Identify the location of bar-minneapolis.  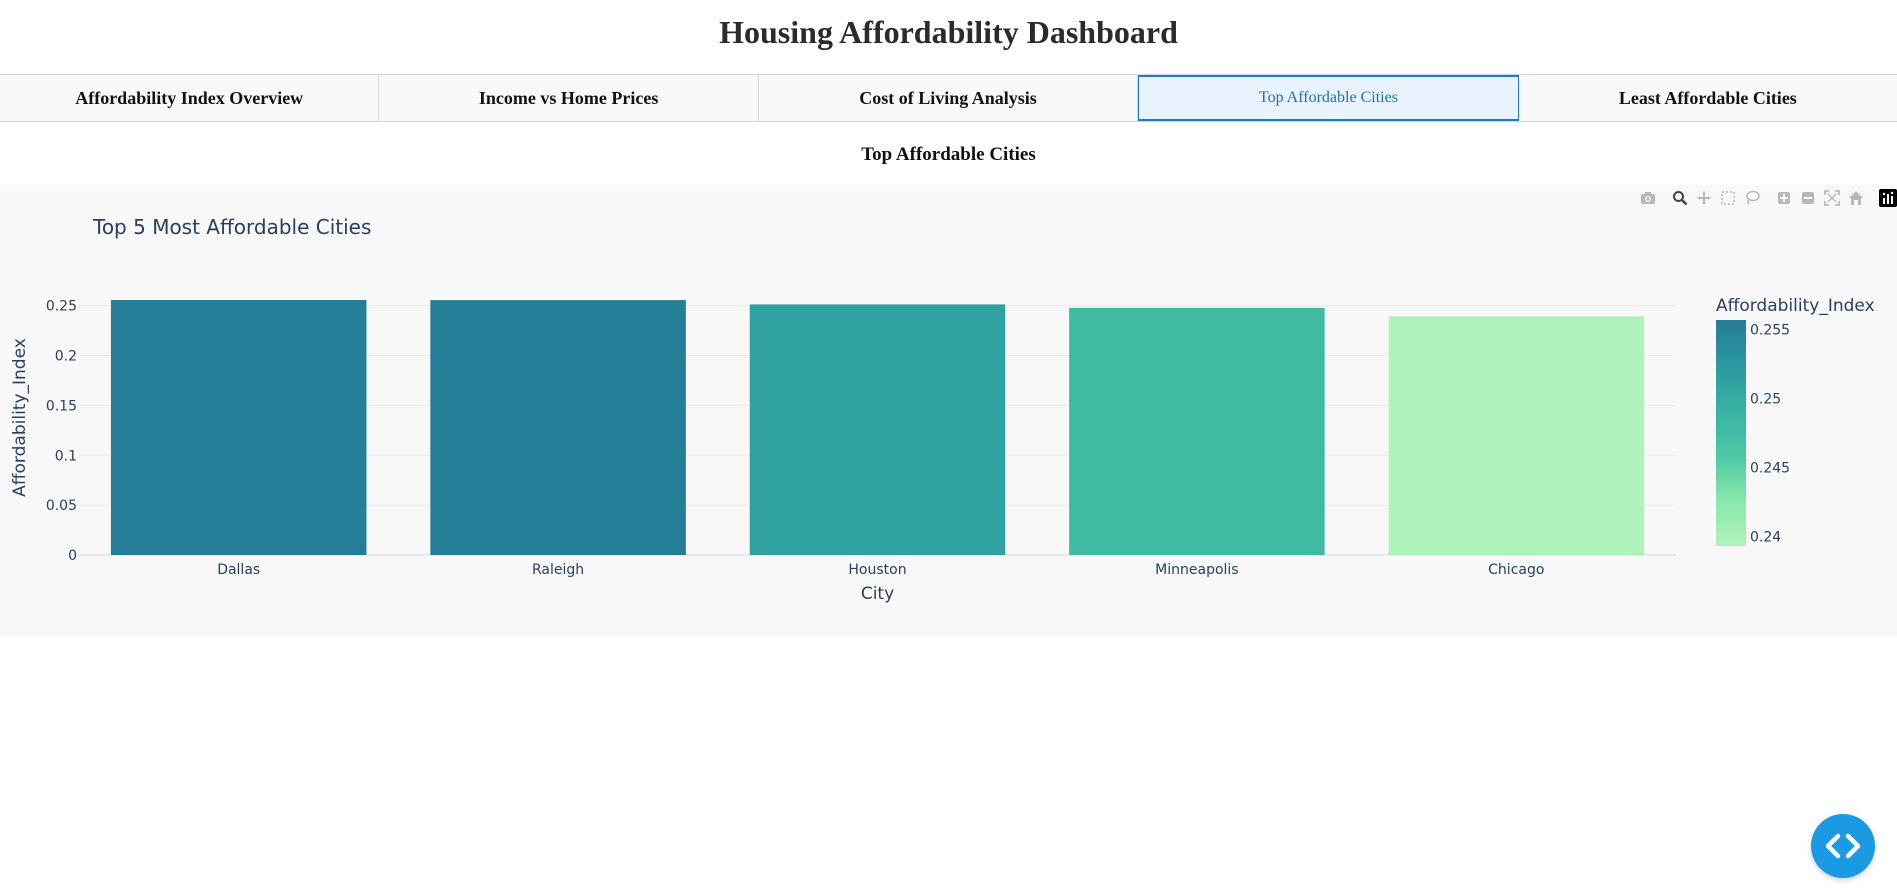
(1197, 431).